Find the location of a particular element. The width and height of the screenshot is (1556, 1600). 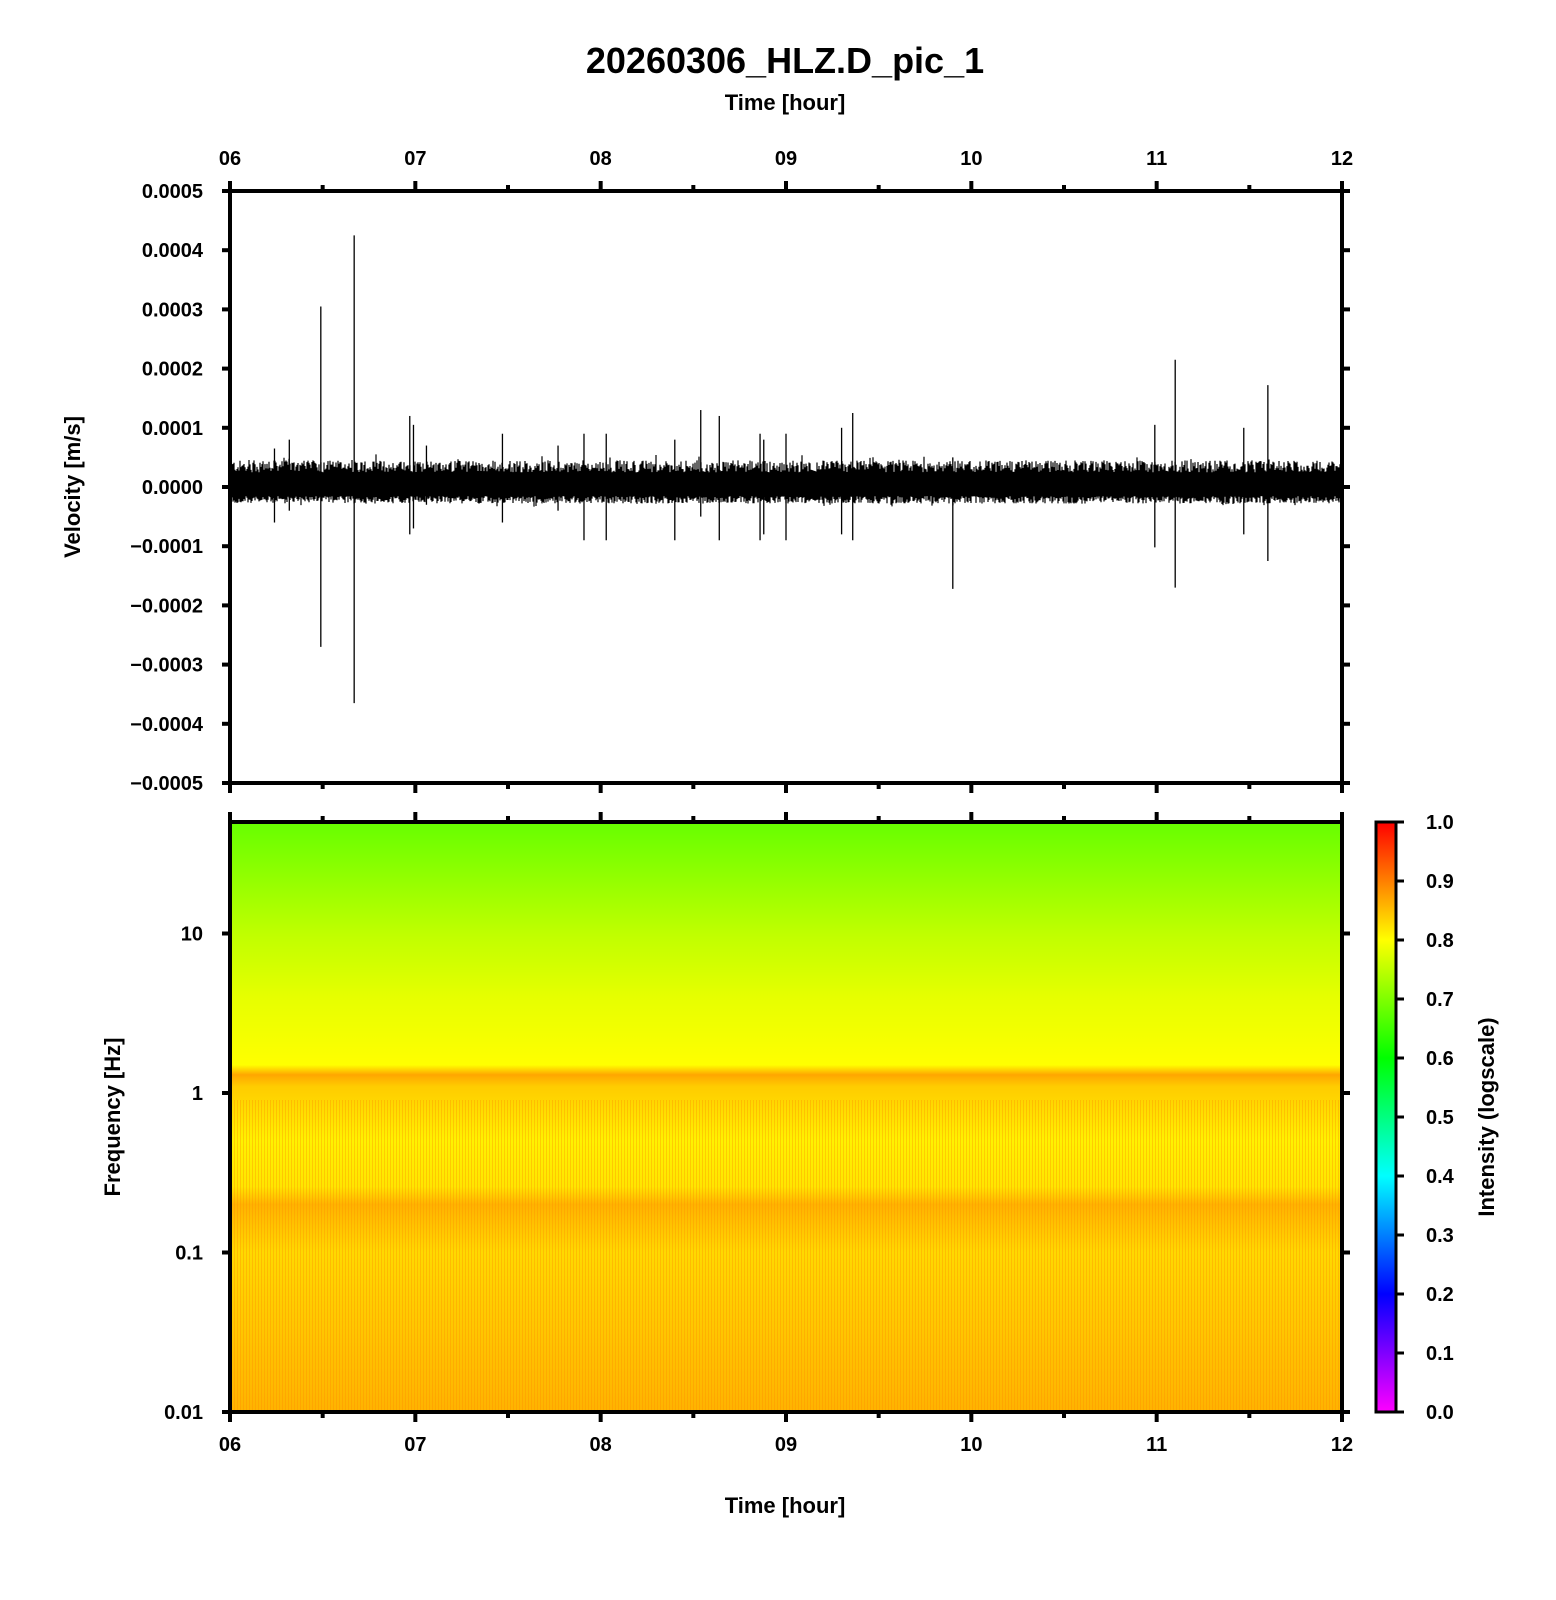

bottom-x-tick-label: 12 is located at coordinates (1342, 1445).